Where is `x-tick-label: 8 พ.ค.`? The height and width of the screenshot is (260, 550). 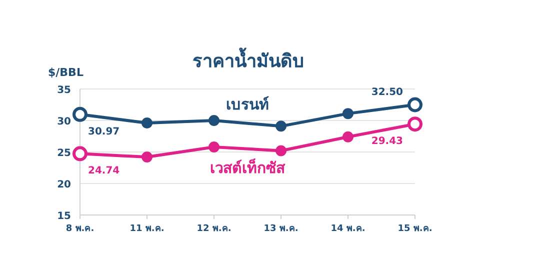 x-tick-label: 8 พ.ค. is located at coordinates (80, 229).